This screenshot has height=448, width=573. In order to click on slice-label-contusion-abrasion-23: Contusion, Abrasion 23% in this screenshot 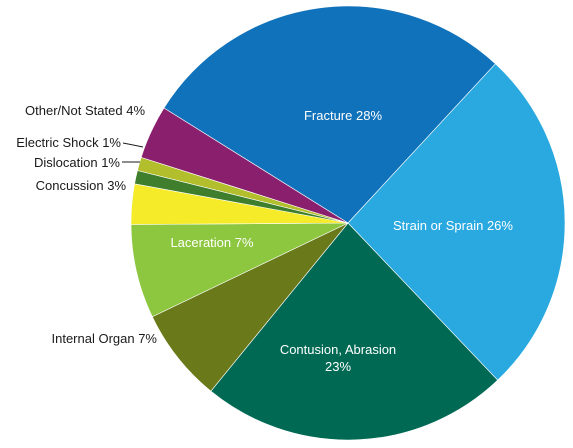, I will do `click(338, 358)`.